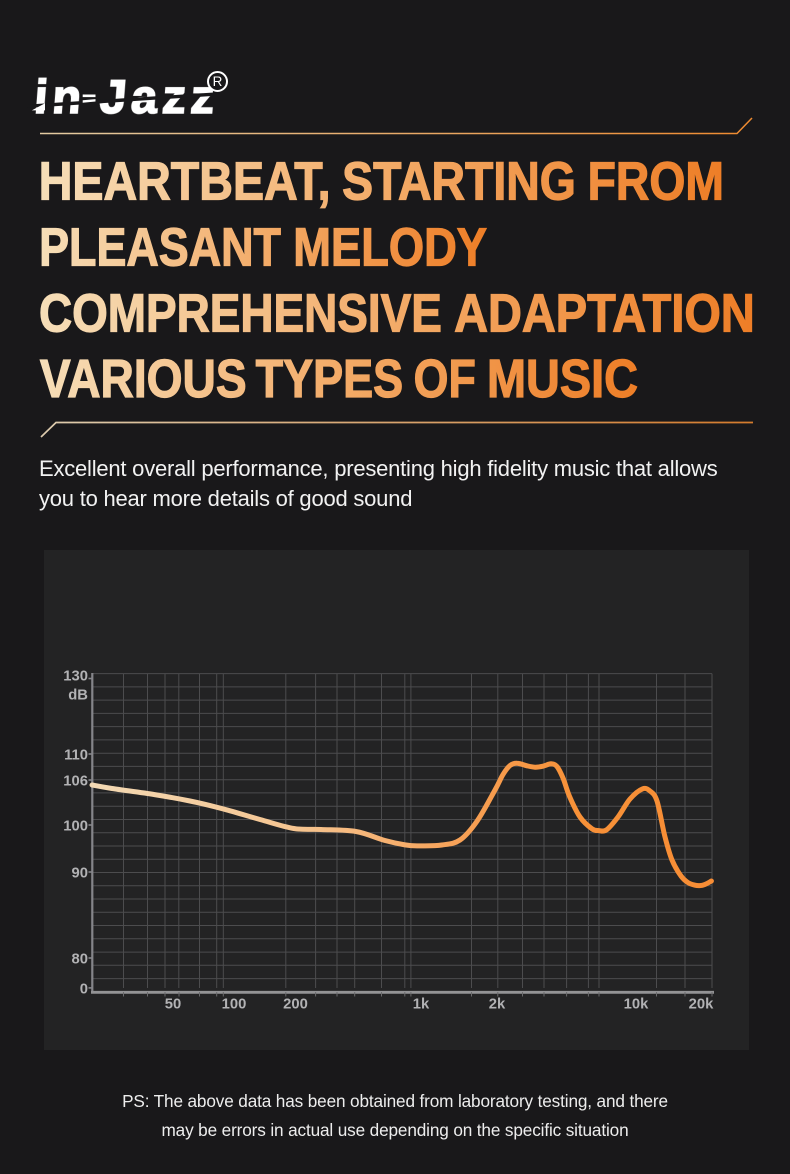 This screenshot has width=790, height=1174. I want to click on svg-text: OF, so click(445, 378).